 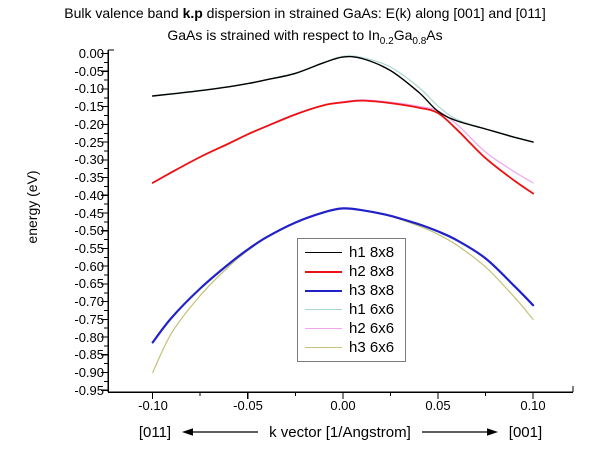 What do you see at coordinates (372, 252) in the screenshot?
I see `legend-label: h1 8x8` at bounding box center [372, 252].